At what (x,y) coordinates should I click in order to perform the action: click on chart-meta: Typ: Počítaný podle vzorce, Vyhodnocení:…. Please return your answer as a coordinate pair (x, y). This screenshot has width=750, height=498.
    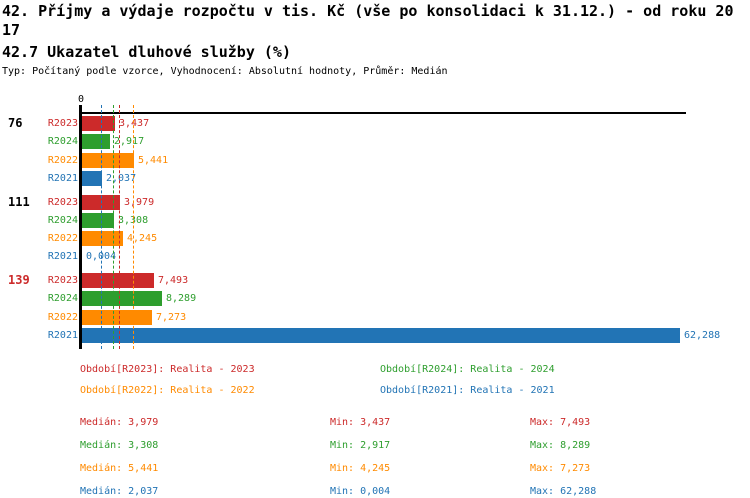
    Looking at the image, I should click on (225, 71).